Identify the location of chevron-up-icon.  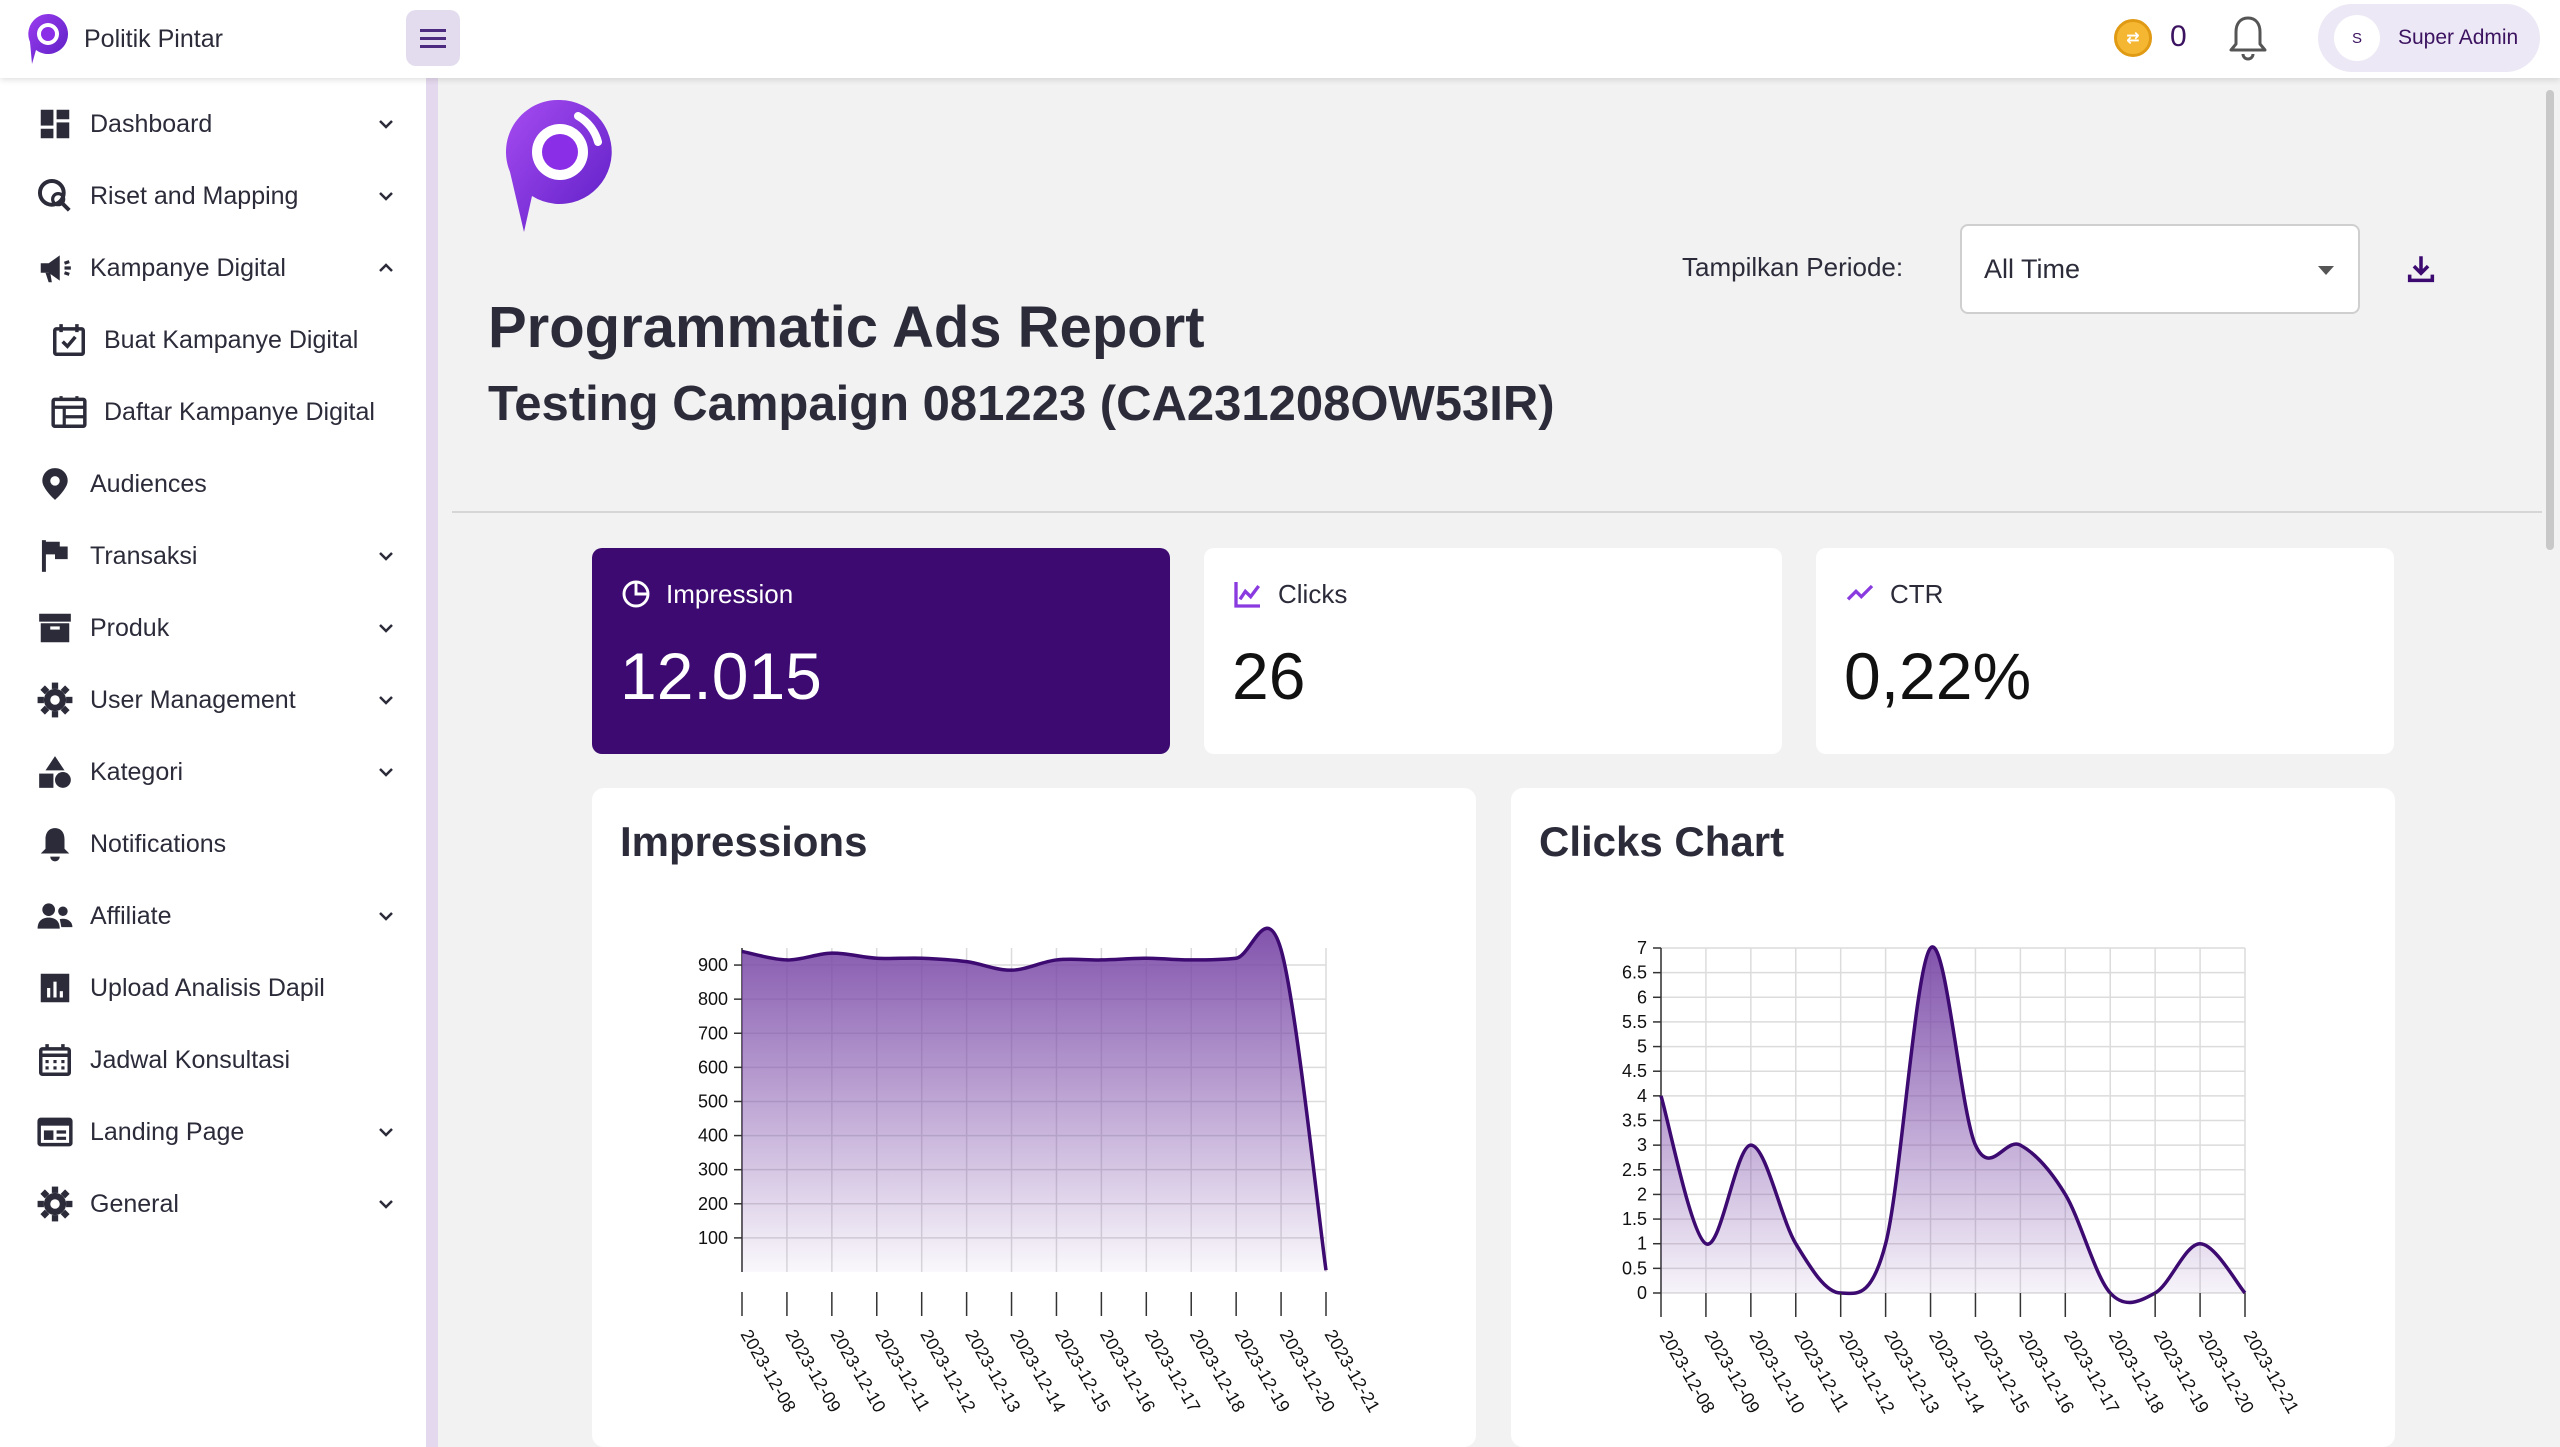
(386, 267).